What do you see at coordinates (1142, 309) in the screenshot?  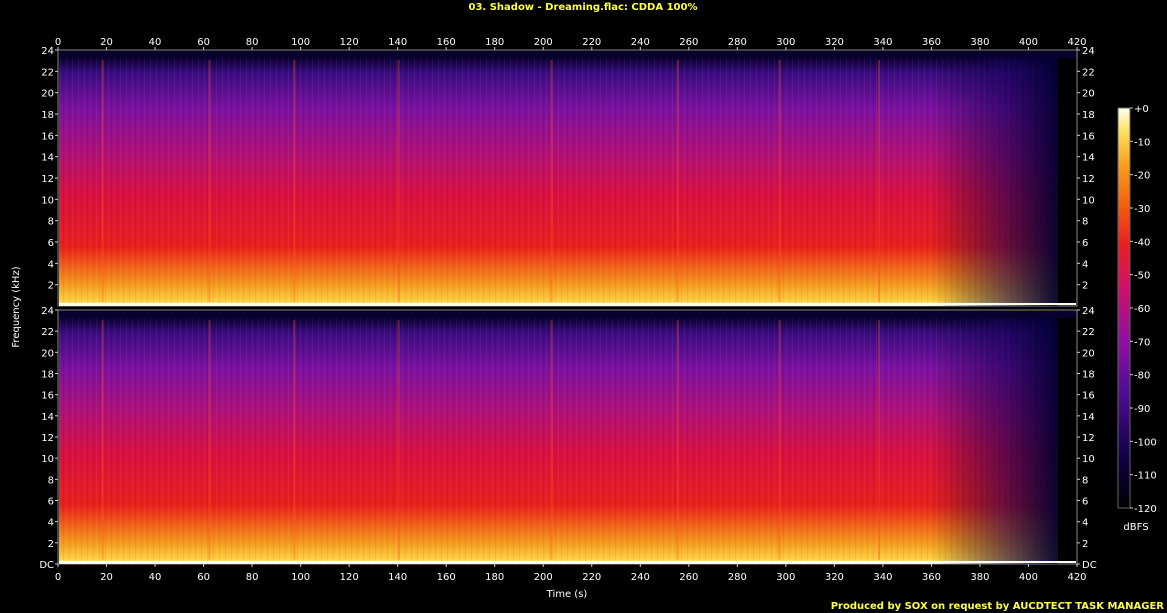 I see `colorbar-tick-label: -60` at bounding box center [1142, 309].